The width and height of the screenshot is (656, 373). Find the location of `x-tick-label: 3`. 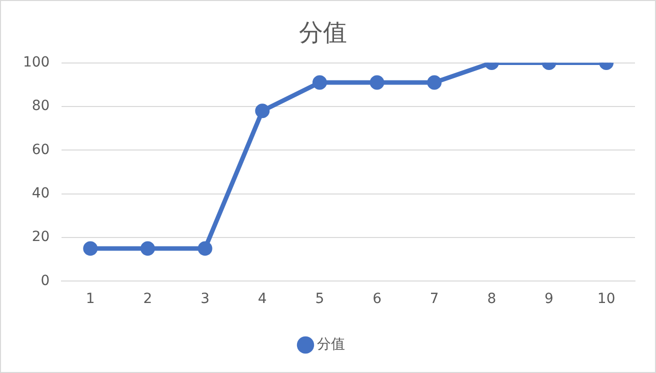

x-tick-label: 3 is located at coordinates (205, 299).